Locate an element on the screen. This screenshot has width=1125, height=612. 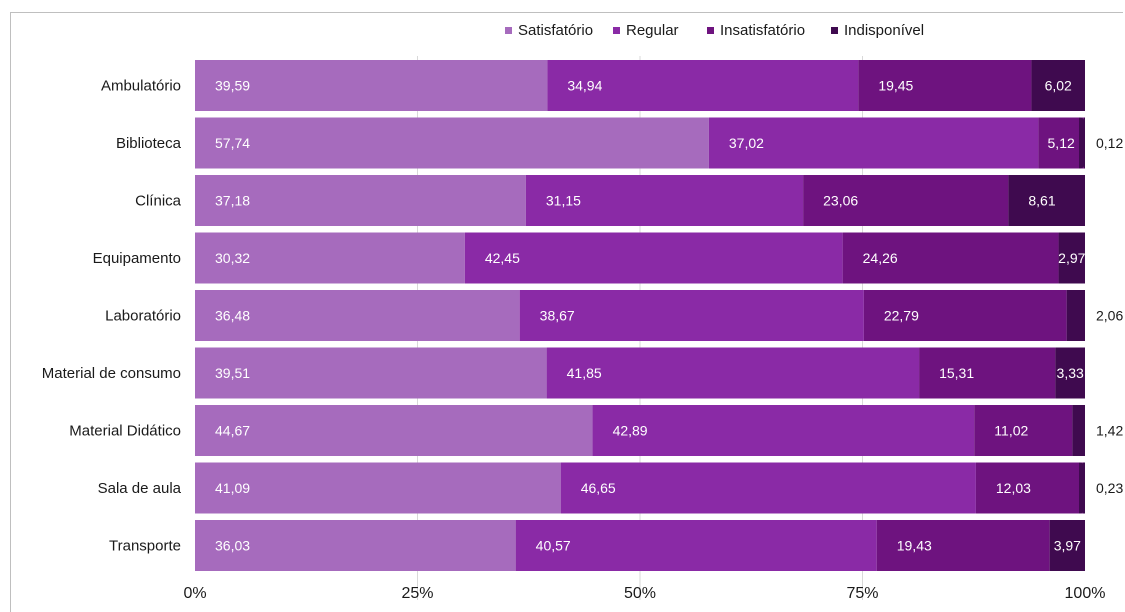
data-label: 38,67 is located at coordinates (557, 316).